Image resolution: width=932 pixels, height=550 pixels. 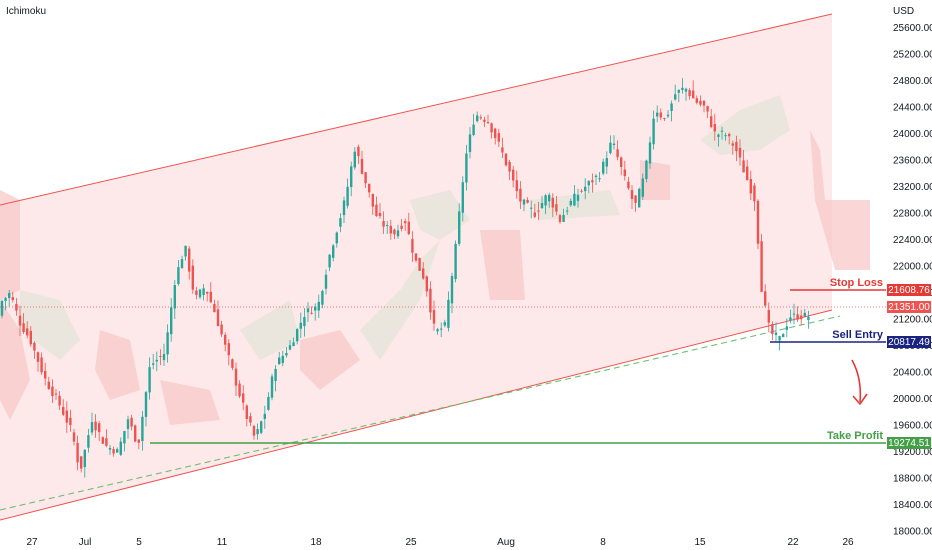 I want to click on sell-entry-tag: 20817.49, so click(x=909, y=342).